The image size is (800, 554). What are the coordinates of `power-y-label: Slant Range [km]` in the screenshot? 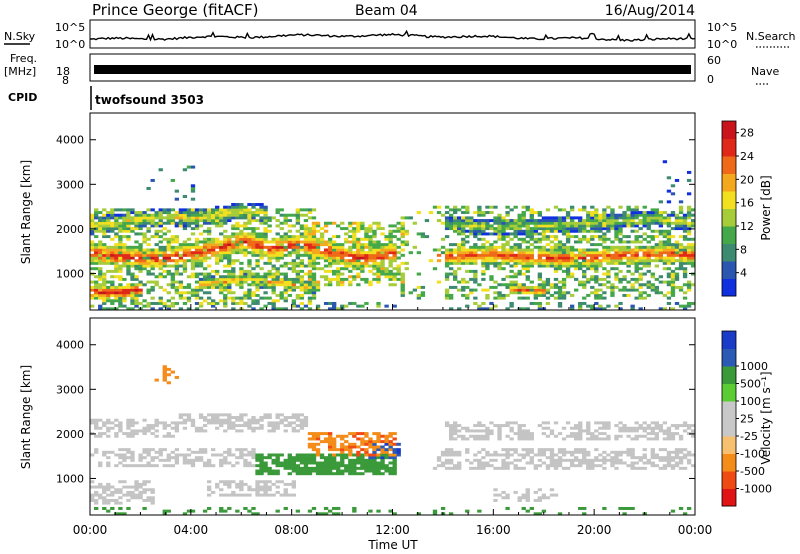 It's located at (26, 212).